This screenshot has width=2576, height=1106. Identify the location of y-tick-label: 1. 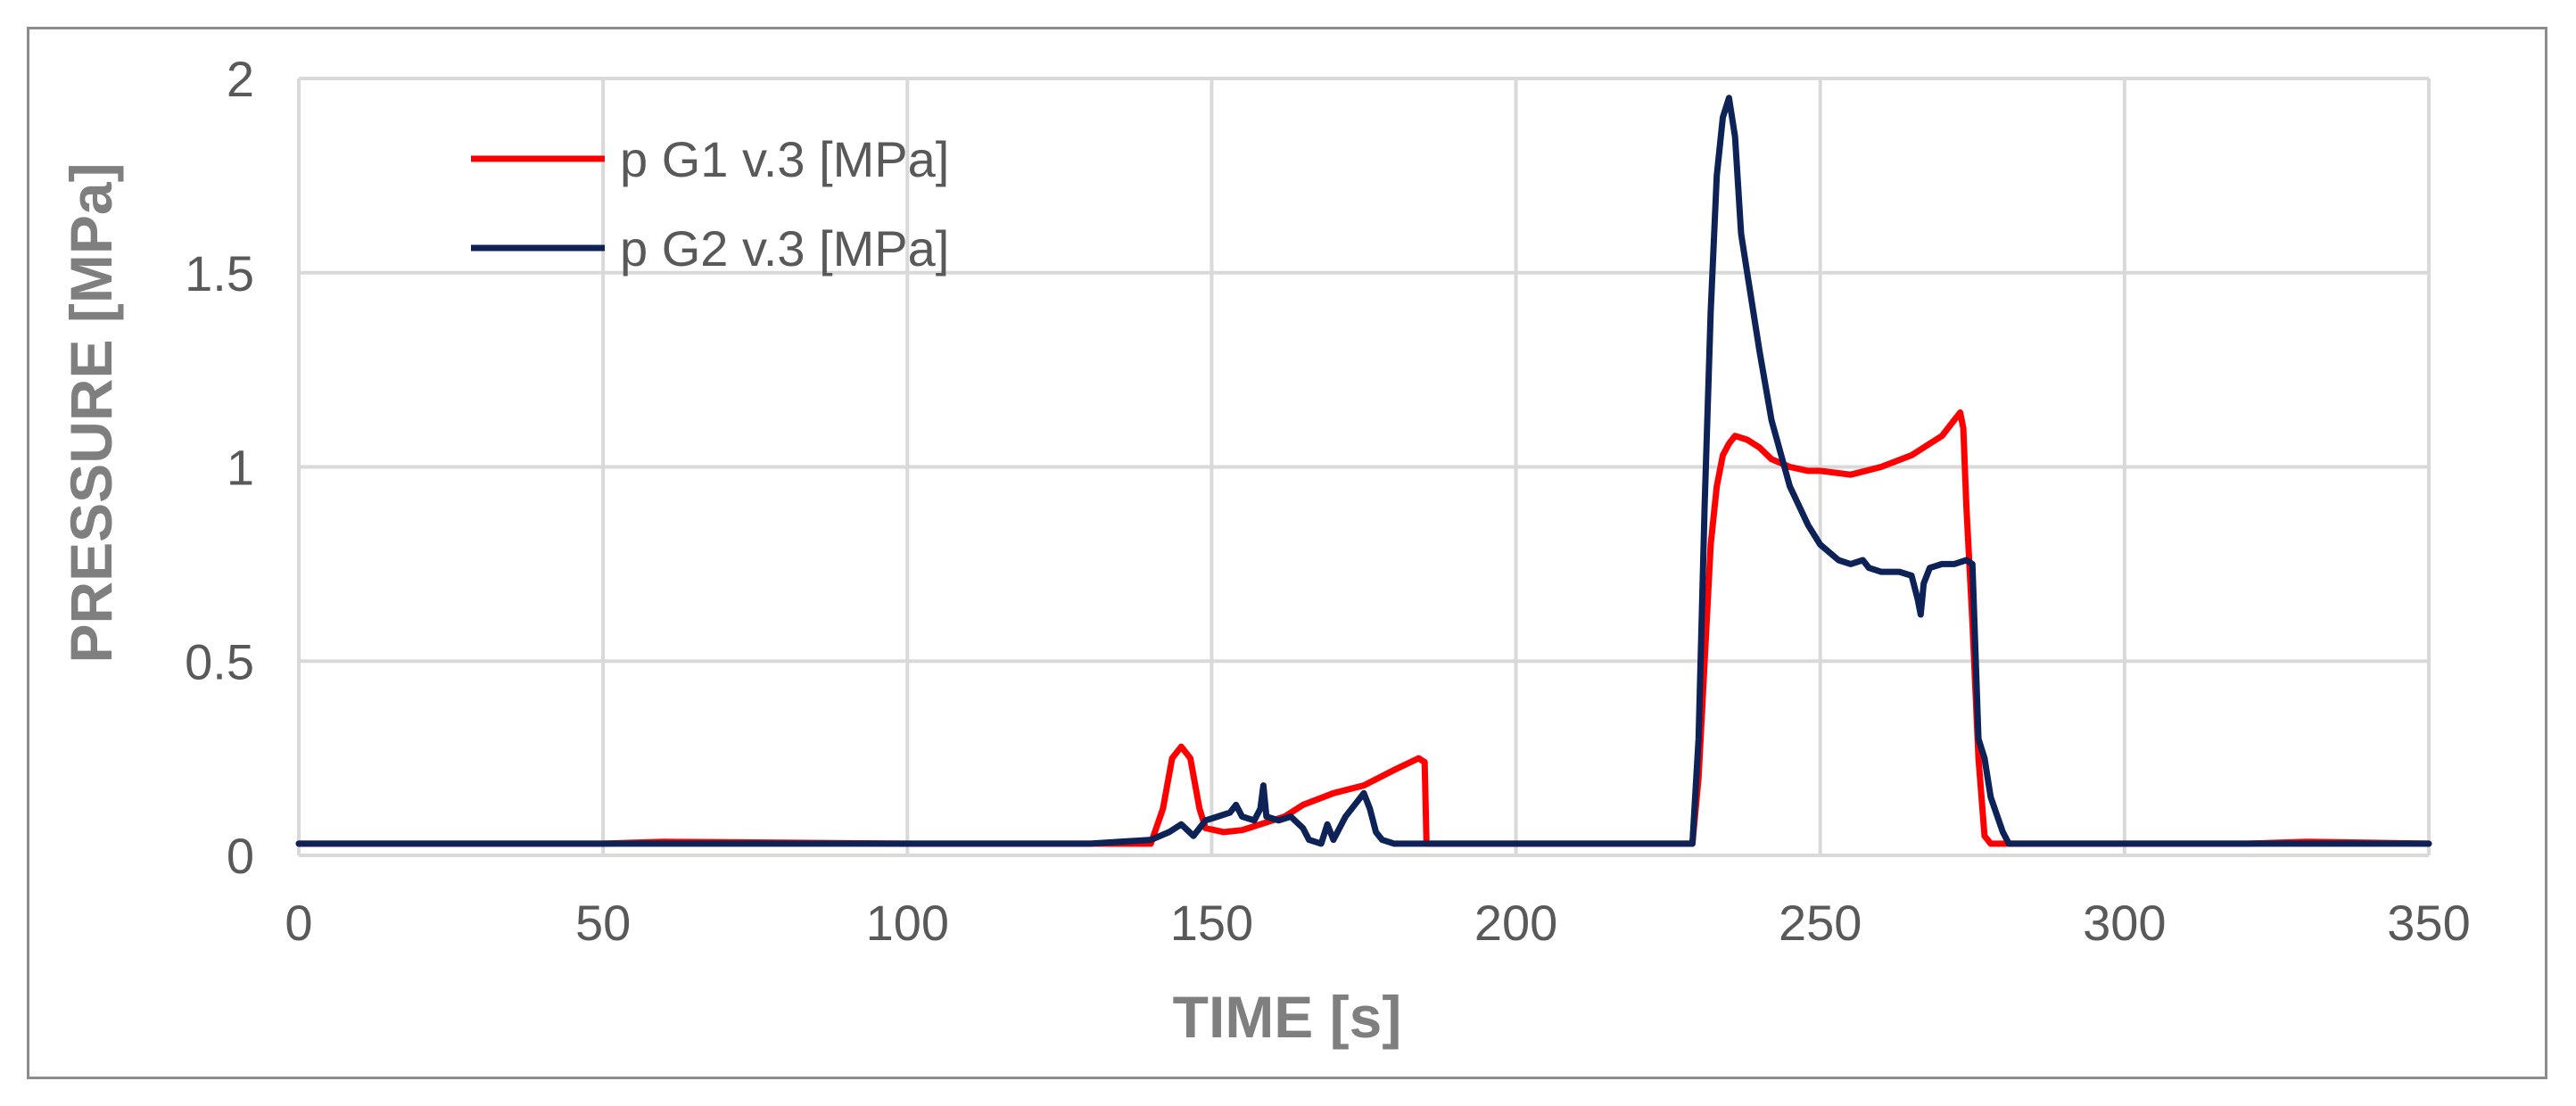
(240, 468).